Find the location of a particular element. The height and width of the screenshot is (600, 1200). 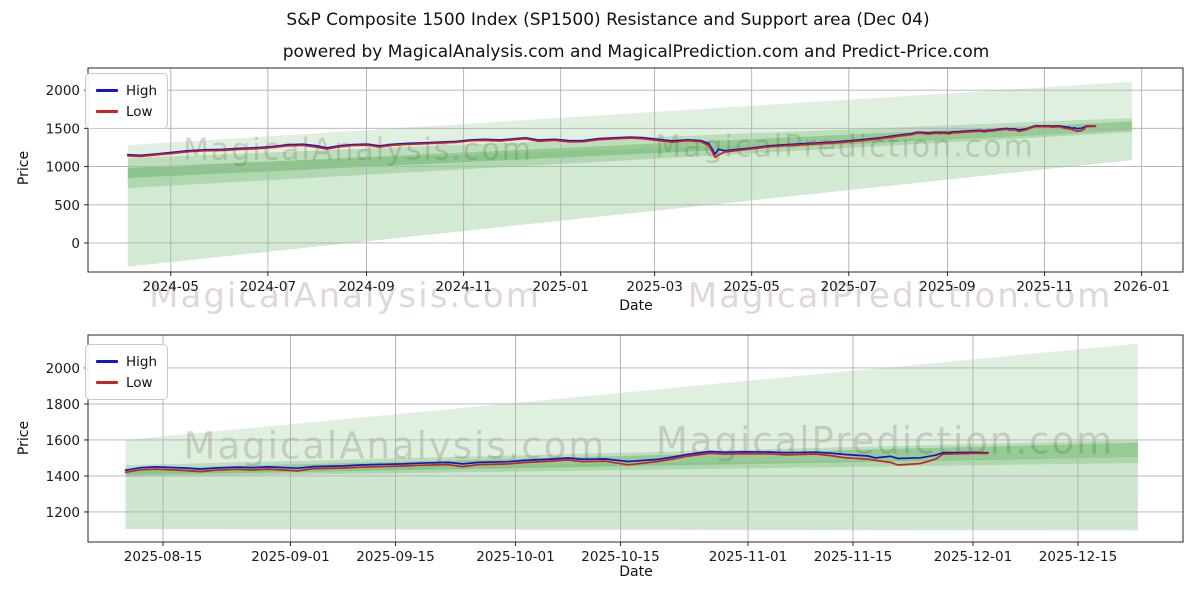

x-tick-label: 2024-07 is located at coordinates (268, 287).